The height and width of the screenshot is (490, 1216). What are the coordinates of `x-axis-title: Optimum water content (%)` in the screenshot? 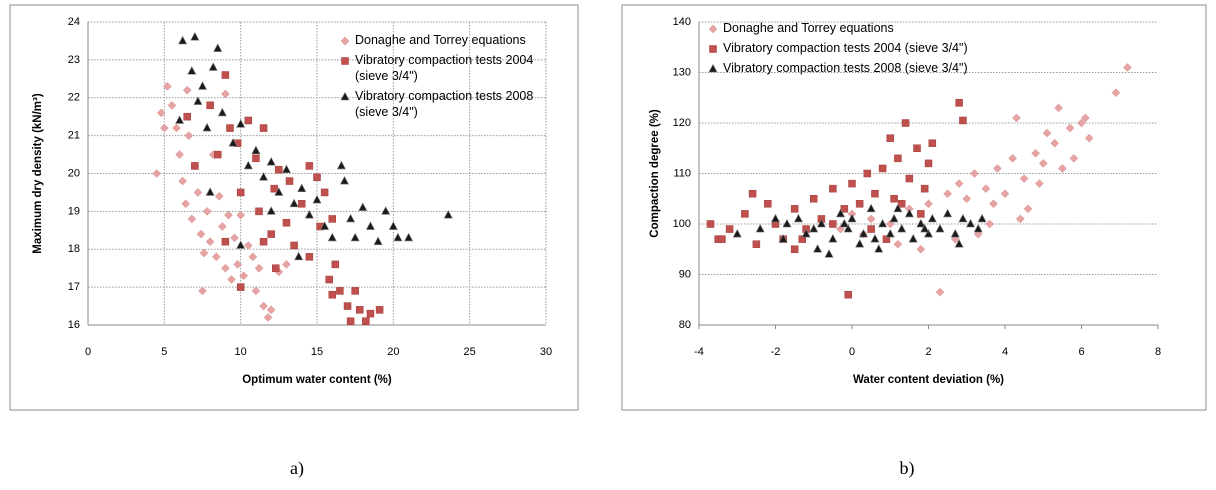 It's located at (317, 380).